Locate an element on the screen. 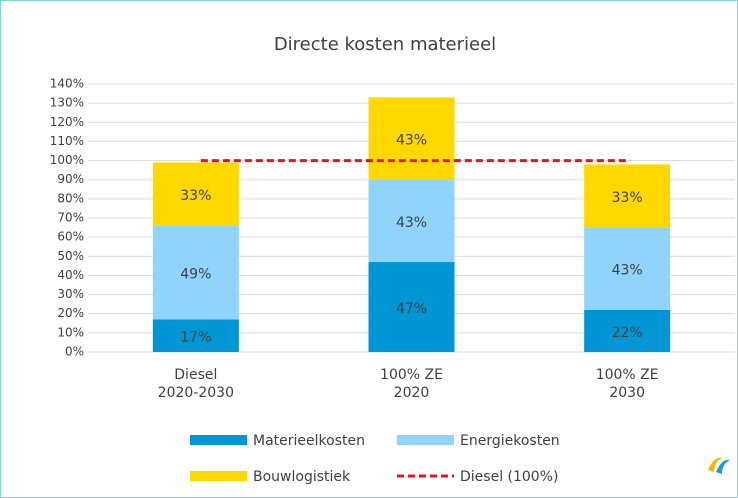 The width and height of the screenshot is (738, 498). y-tick-label: 130% is located at coordinates (67, 103).